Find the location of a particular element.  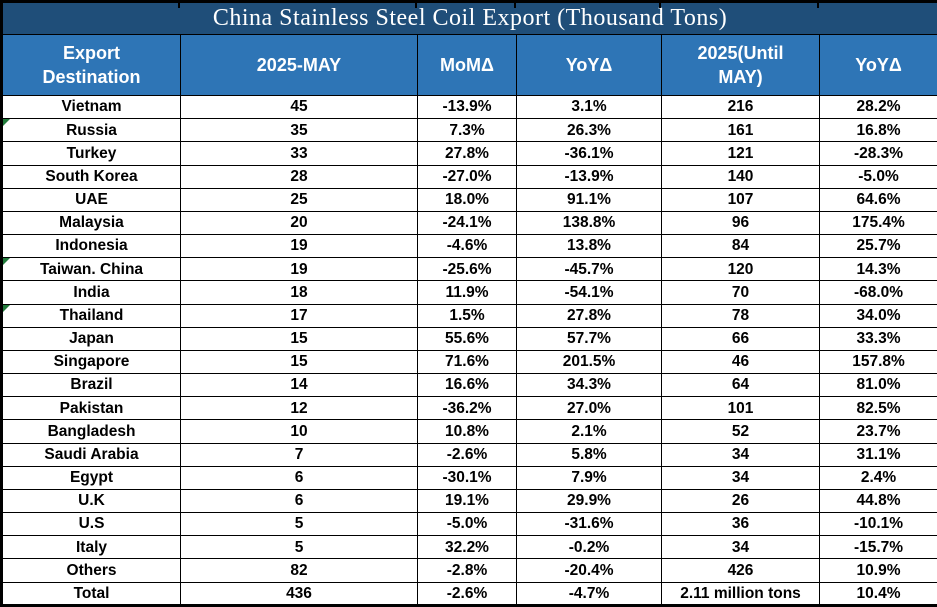

value-cell: -45.7% is located at coordinates (589, 269).